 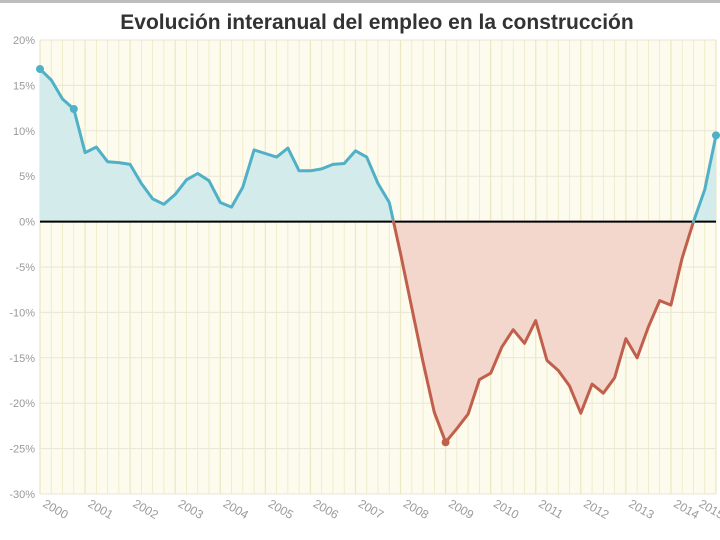 I want to click on x-tick-label: 2000, so click(x=56, y=509).